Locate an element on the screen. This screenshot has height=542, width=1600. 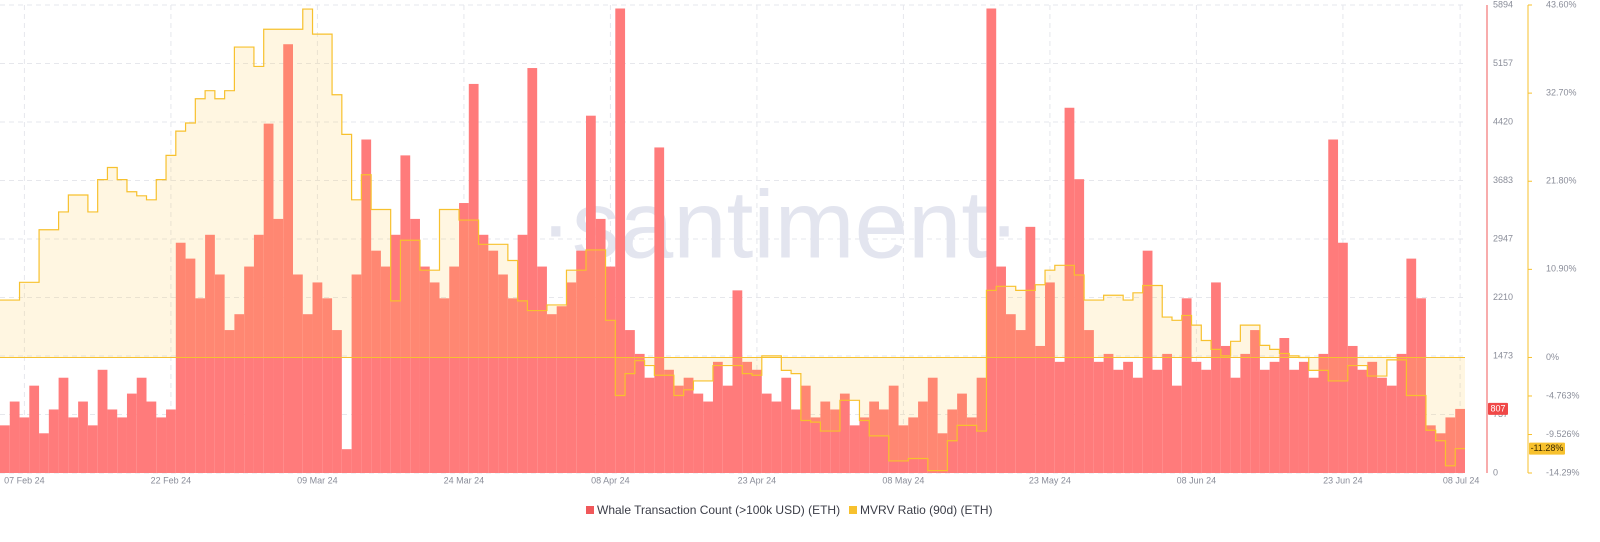
last-value-badge is located at coordinates (1498, 408).